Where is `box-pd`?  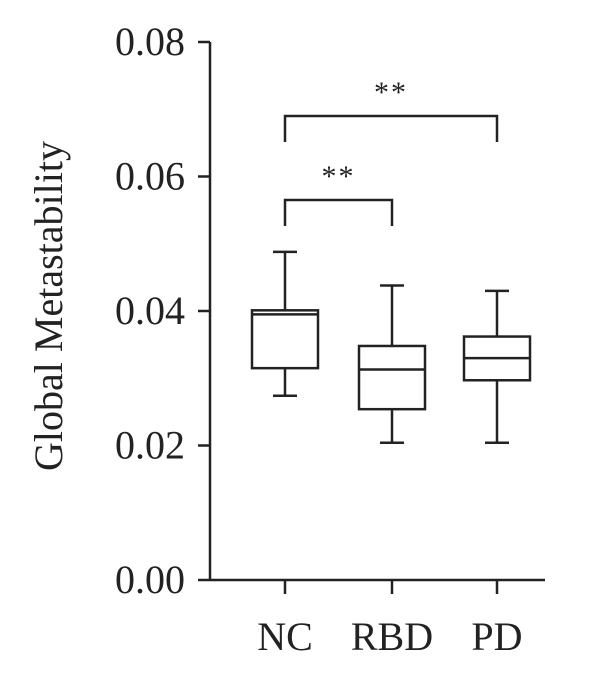 box-pd is located at coordinates (497, 367).